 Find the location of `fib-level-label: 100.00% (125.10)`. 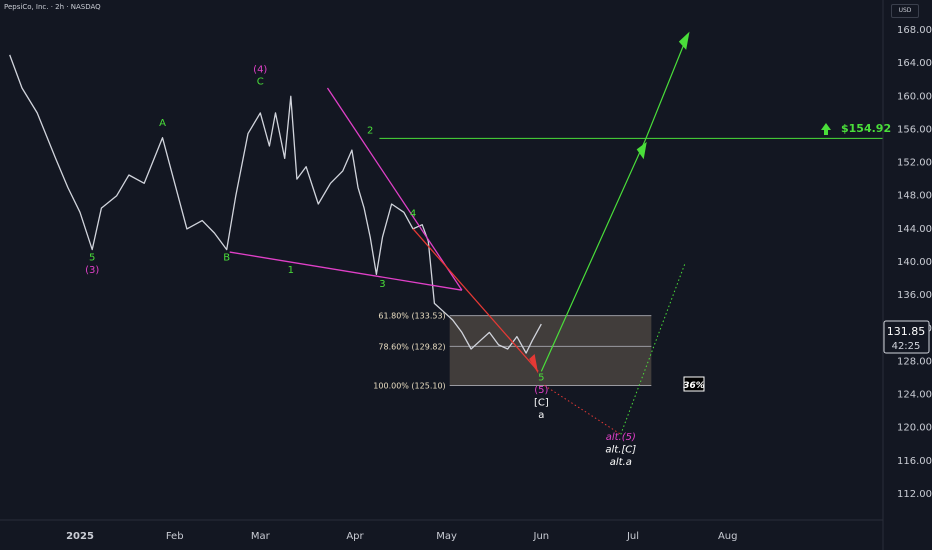

fib-level-label: 100.00% (125.10) is located at coordinates (409, 385).